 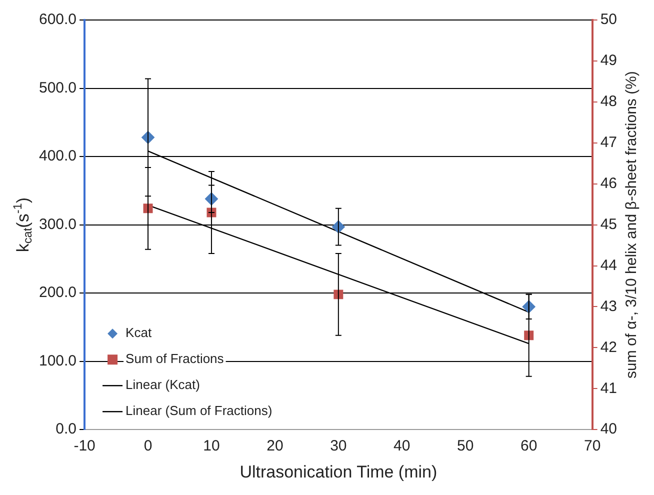 I want to click on legend-label: Linear (Kcat), so click(x=163, y=384).